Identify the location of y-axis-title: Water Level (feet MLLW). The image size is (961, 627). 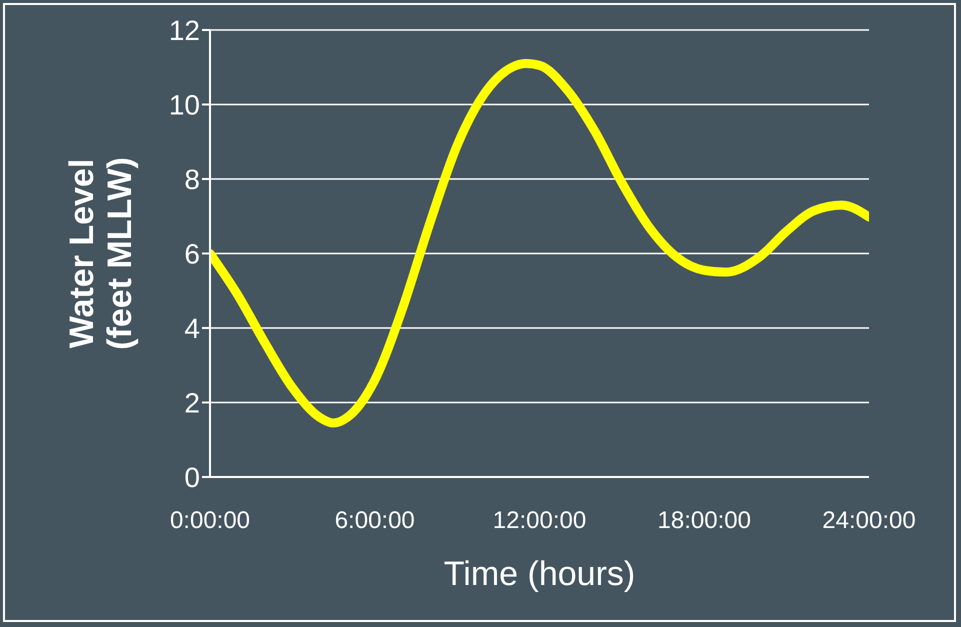
(101, 253).